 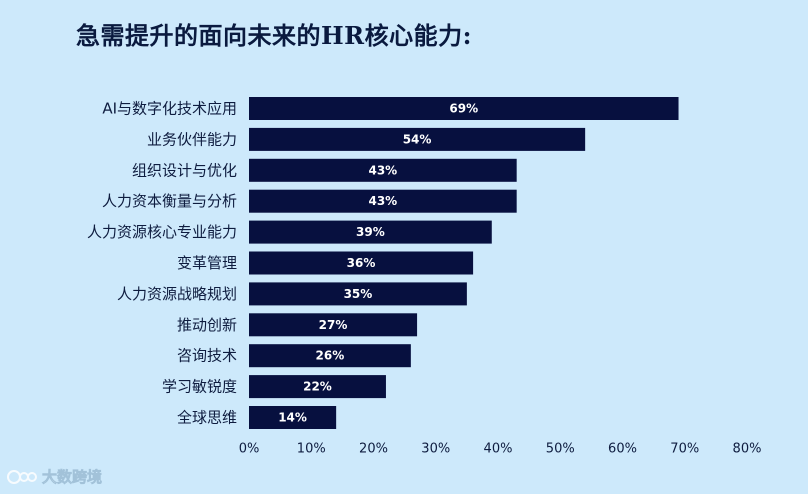 I want to click on value-label: 54%, so click(x=417, y=139).